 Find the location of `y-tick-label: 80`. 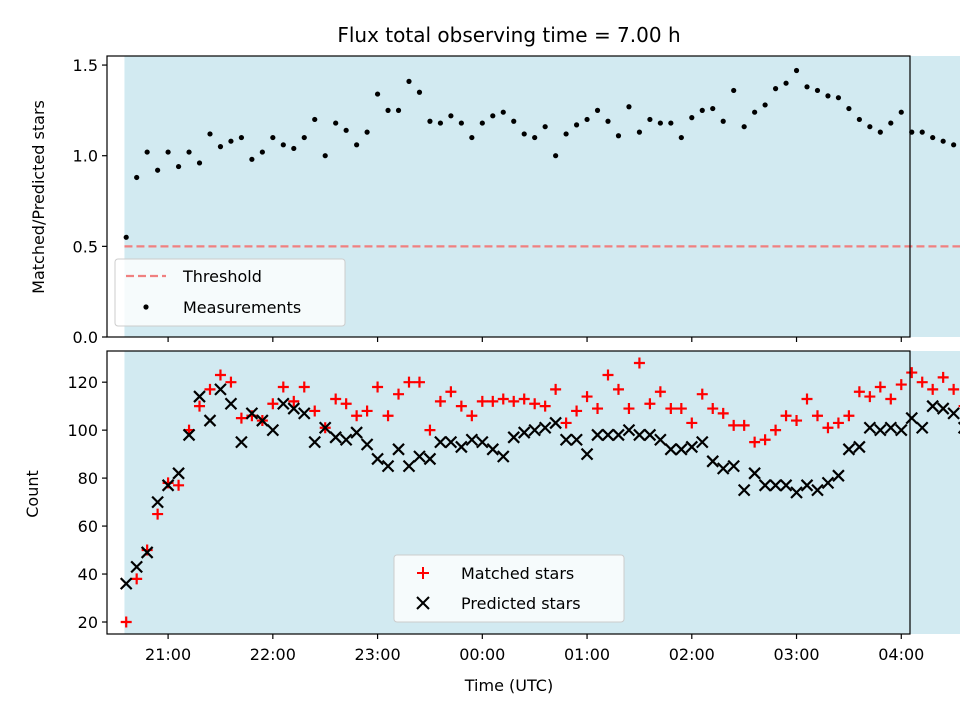

y-tick-label: 80 is located at coordinates (88, 478).